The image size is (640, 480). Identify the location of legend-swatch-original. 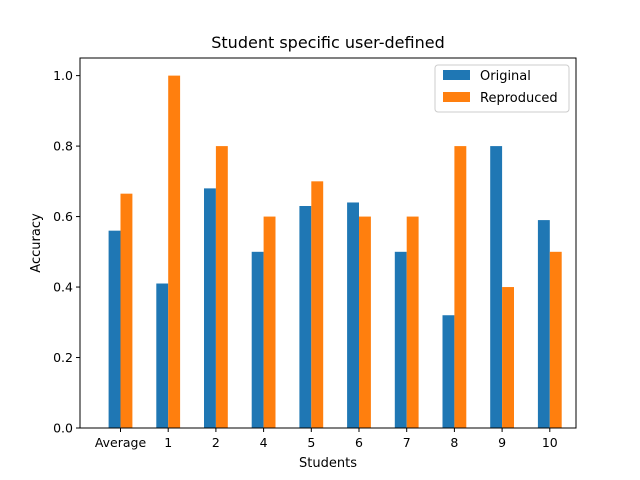
(456, 75).